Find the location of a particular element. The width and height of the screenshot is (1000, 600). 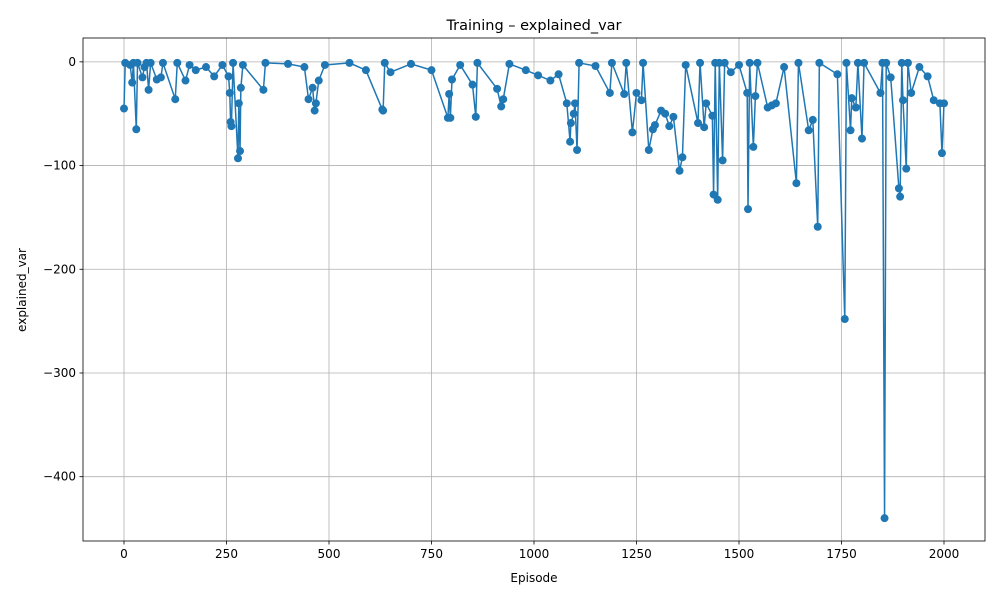

y-tick-label: −400 is located at coordinates (59, 477).